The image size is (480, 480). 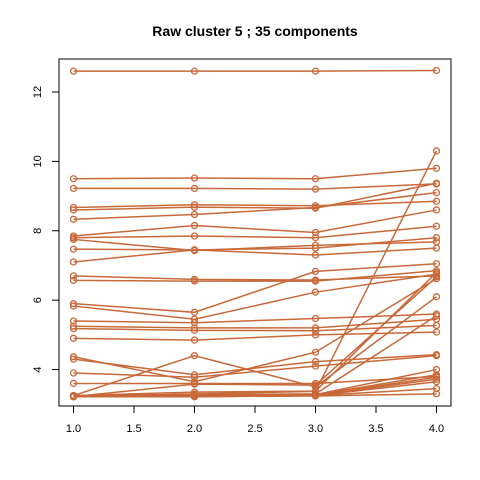 What do you see at coordinates (194, 429) in the screenshot?
I see `x-tick-label: 2.0` at bounding box center [194, 429].